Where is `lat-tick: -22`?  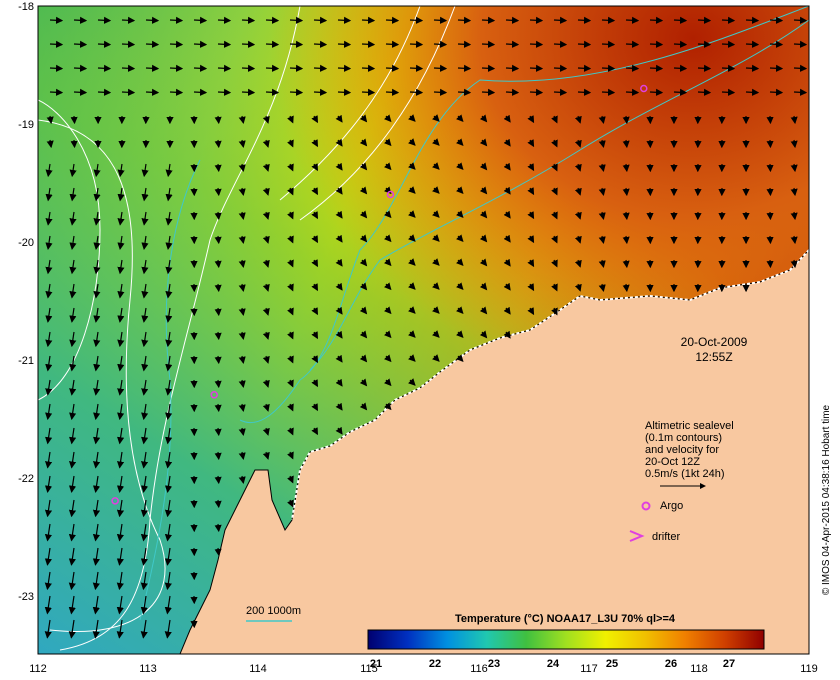 lat-tick: -22 is located at coordinates (26, 479).